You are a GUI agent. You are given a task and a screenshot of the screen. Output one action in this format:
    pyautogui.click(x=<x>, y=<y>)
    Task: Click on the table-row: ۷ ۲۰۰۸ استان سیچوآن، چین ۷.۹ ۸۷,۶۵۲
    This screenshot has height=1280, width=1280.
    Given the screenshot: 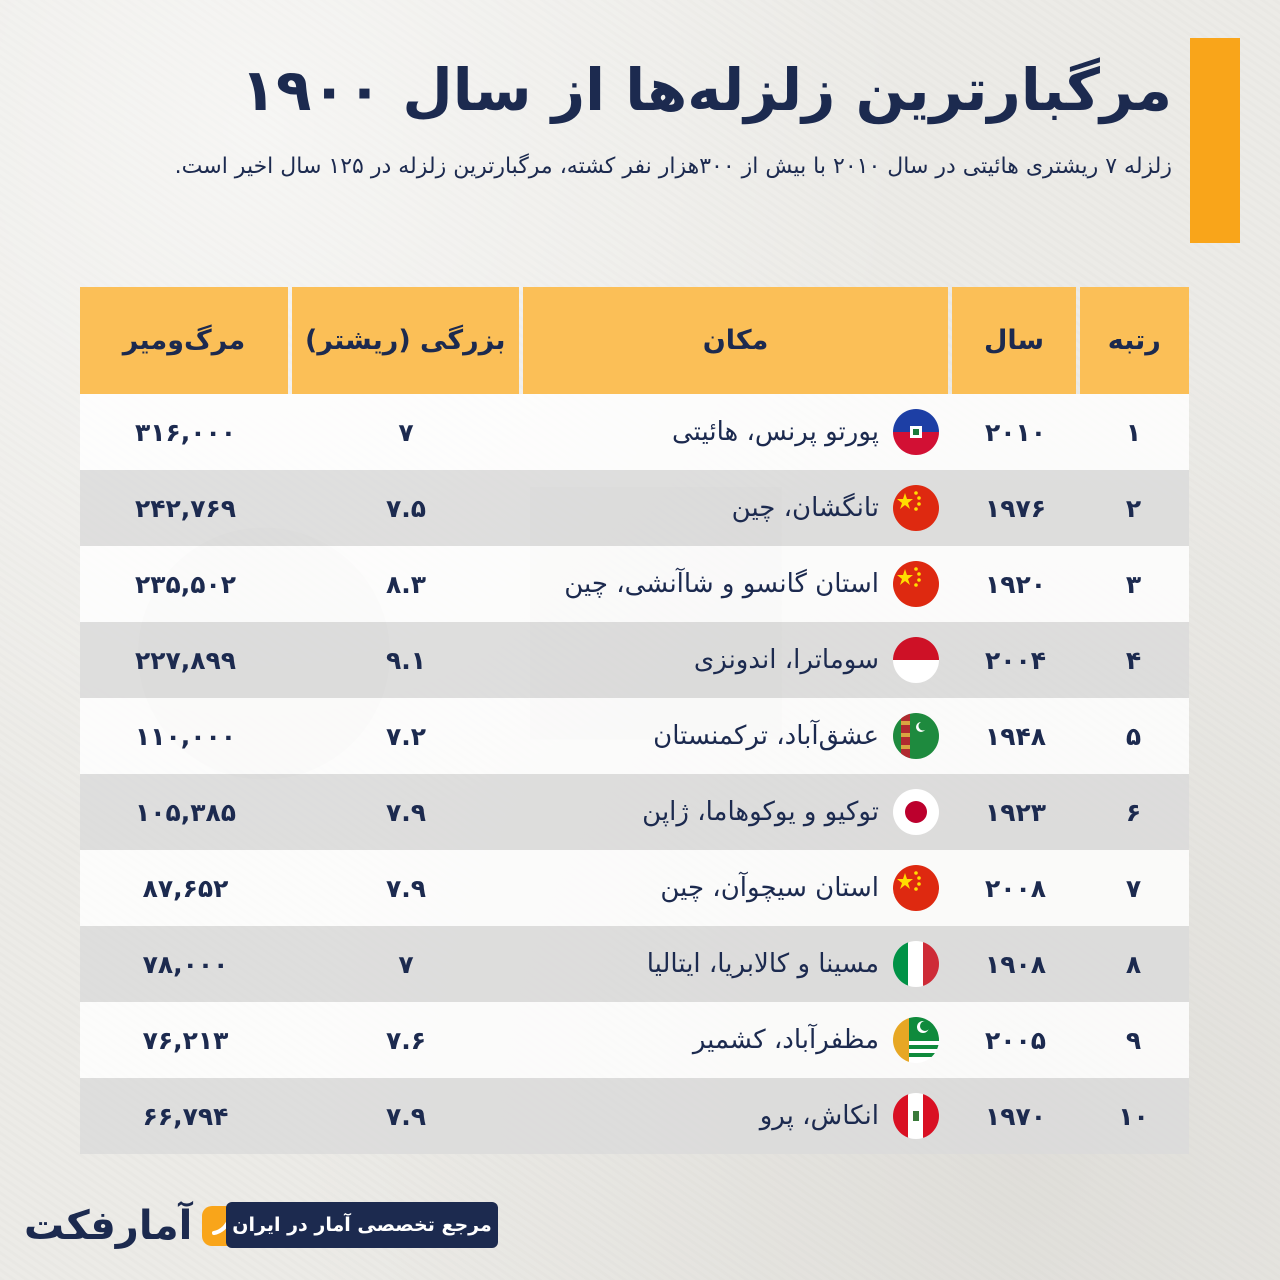 What is the action you would take?
    pyautogui.click(x=634, y=888)
    